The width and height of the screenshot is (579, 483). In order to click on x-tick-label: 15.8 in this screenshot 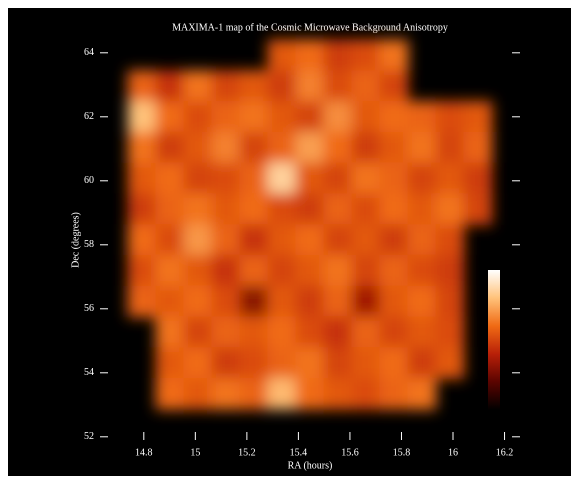, I will do `click(402, 452)`.